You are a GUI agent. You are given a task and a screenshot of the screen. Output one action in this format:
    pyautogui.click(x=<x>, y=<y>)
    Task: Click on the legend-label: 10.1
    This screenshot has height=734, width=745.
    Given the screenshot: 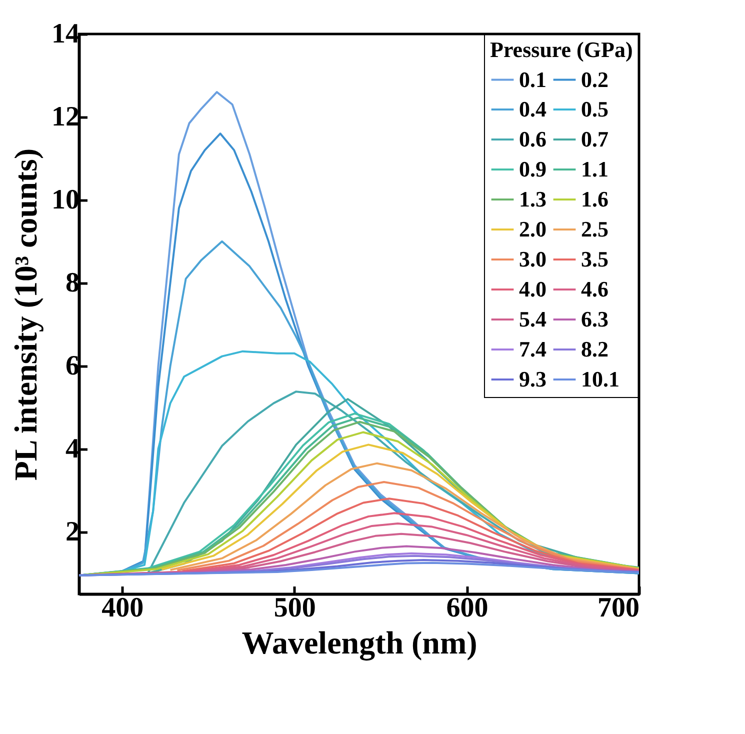 What is the action you would take?
    pyautogui.click(x=600, y=379)
    